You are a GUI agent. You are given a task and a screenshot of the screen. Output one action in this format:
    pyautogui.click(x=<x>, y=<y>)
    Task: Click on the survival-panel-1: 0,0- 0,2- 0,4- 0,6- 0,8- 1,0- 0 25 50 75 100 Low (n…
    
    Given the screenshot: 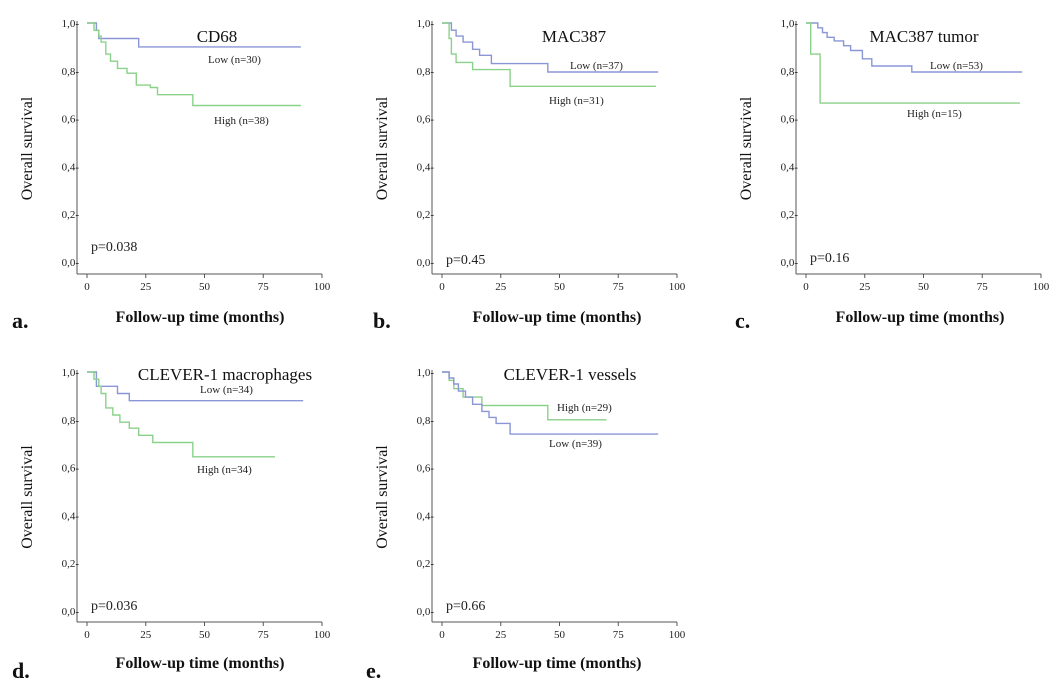 What is the action you would take?
    pyautogui.click(x=171, y=175)
    